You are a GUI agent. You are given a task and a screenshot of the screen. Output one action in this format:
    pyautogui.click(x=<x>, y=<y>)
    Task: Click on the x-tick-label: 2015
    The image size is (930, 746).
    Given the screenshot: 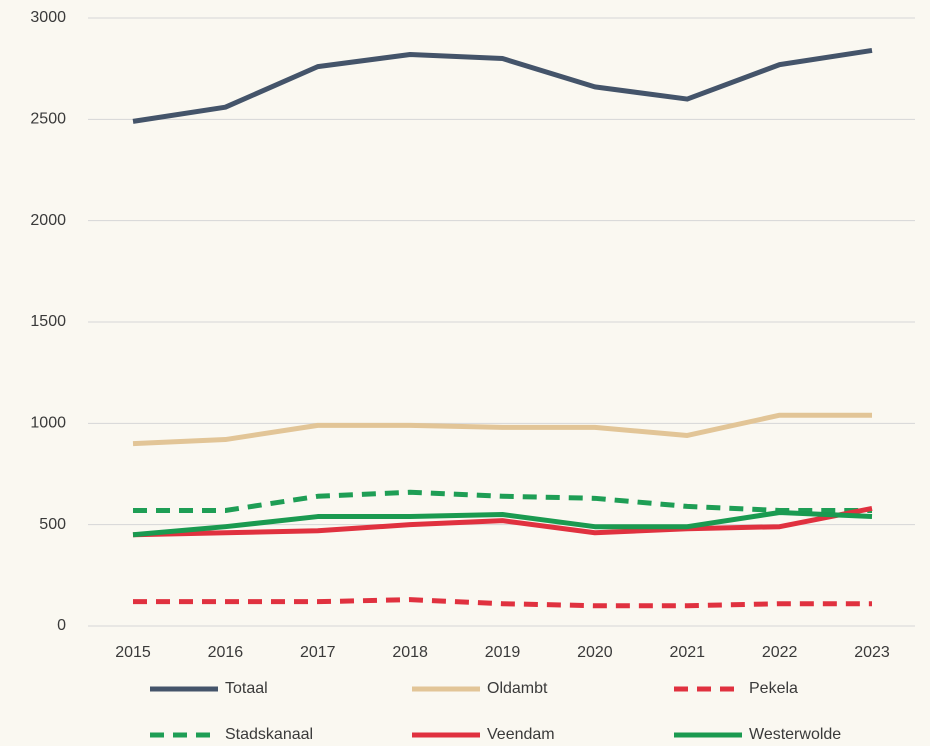 What is the action you would take?
    pyautogui.click(x=133, y=652)
    